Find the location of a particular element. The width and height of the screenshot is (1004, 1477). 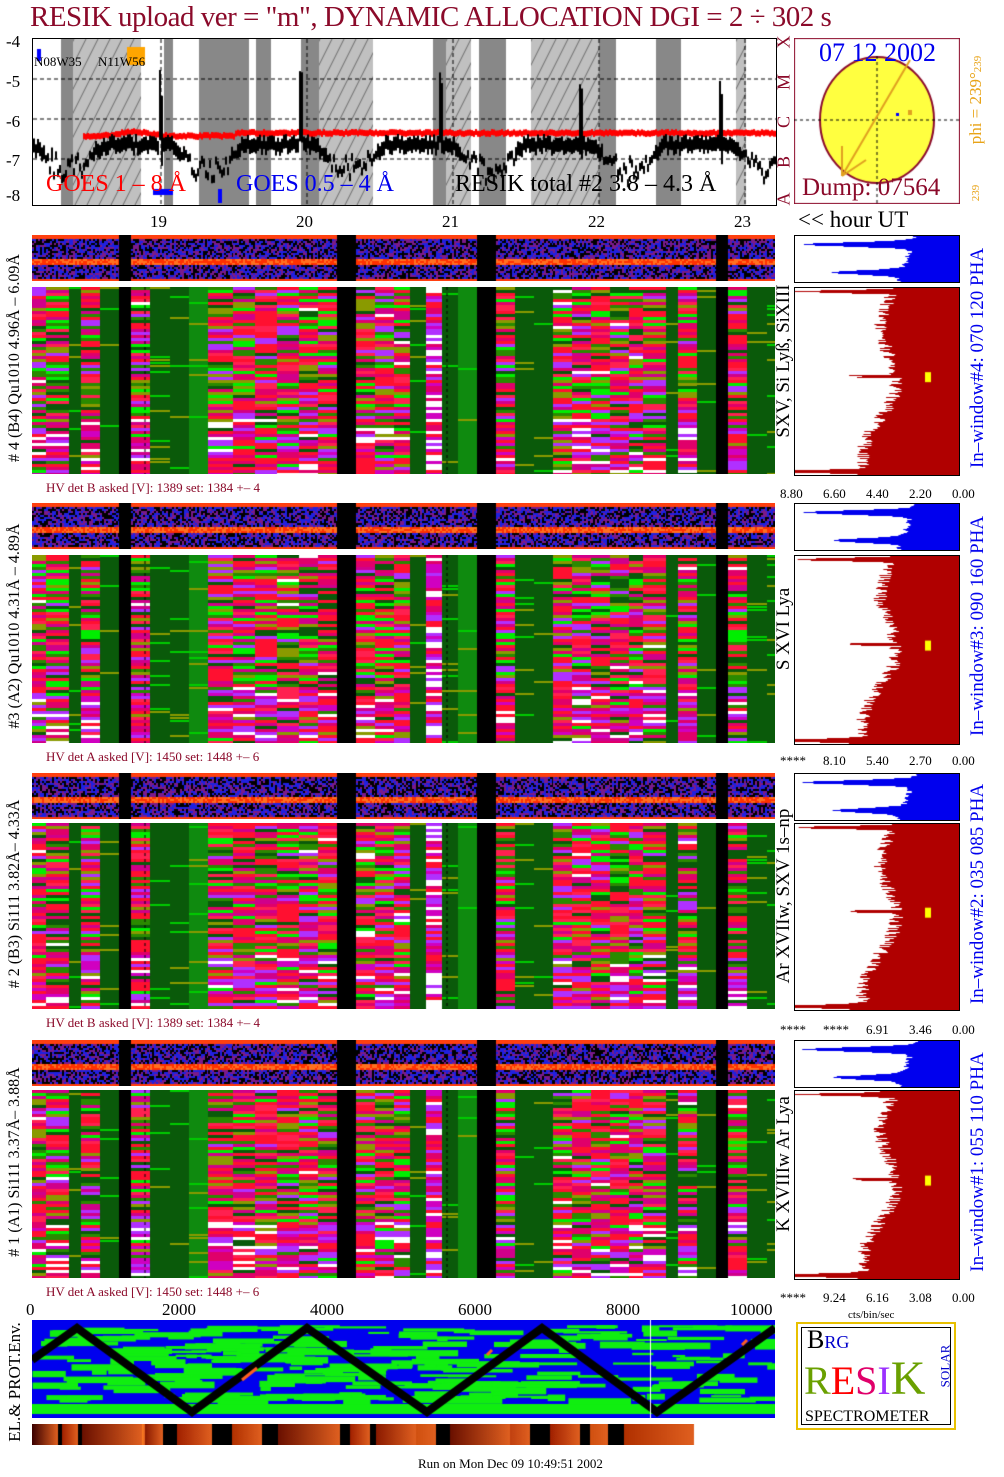

bin-tick: 2000 is located at coordinates (179, 1309).